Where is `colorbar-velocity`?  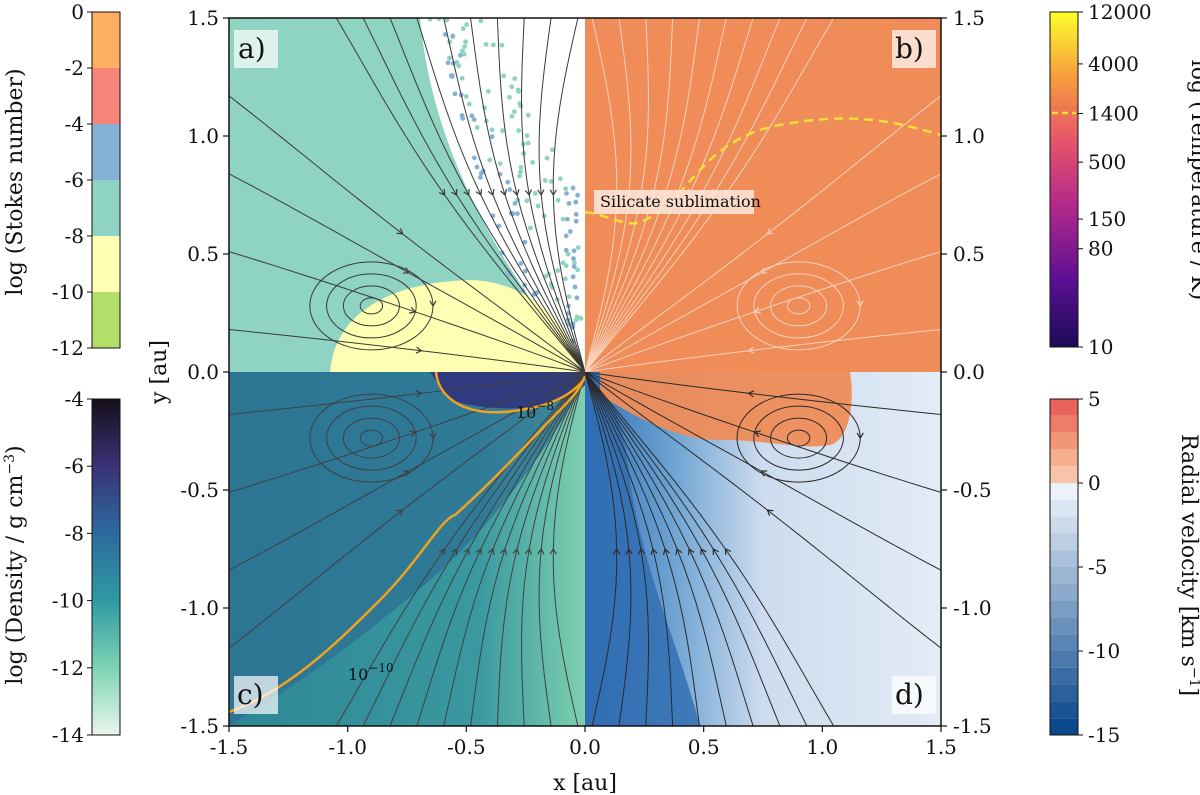
colorbar-velocity is located at coordinates (1064, 567).